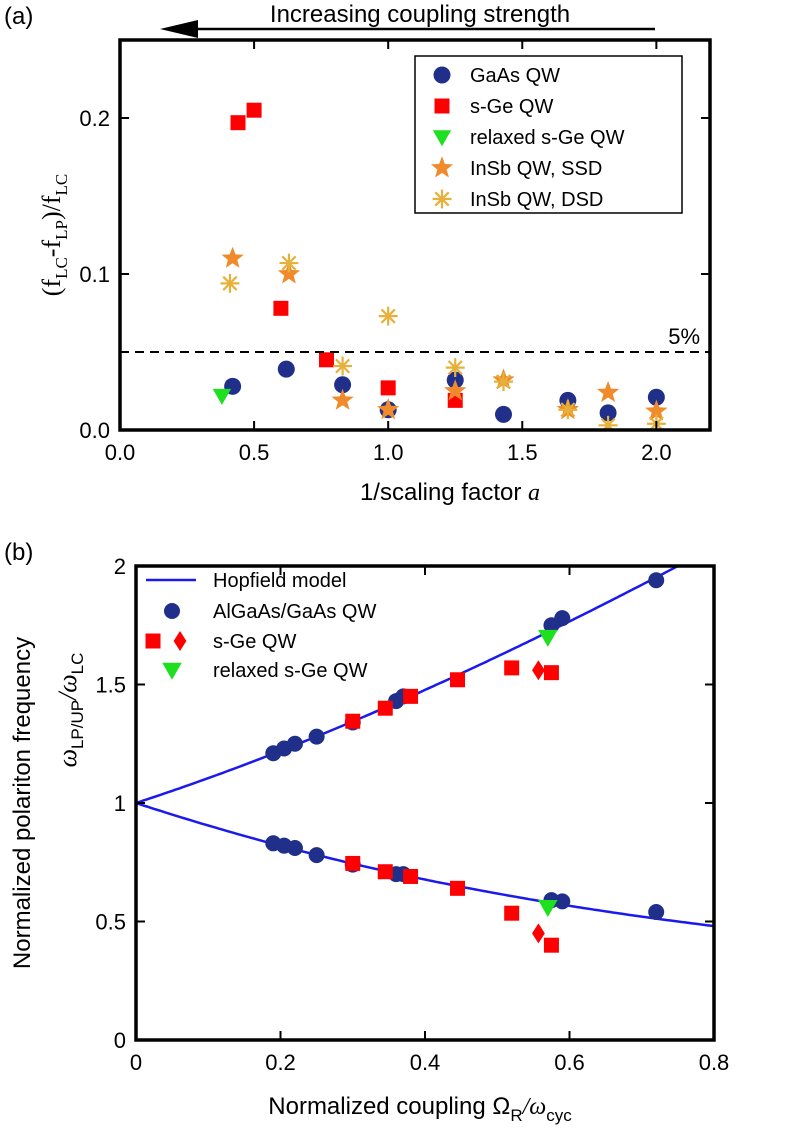 The height and width of the screenshot is (1132, 789). I want to click on y-tick-label: 0.2, so click(94, 118).